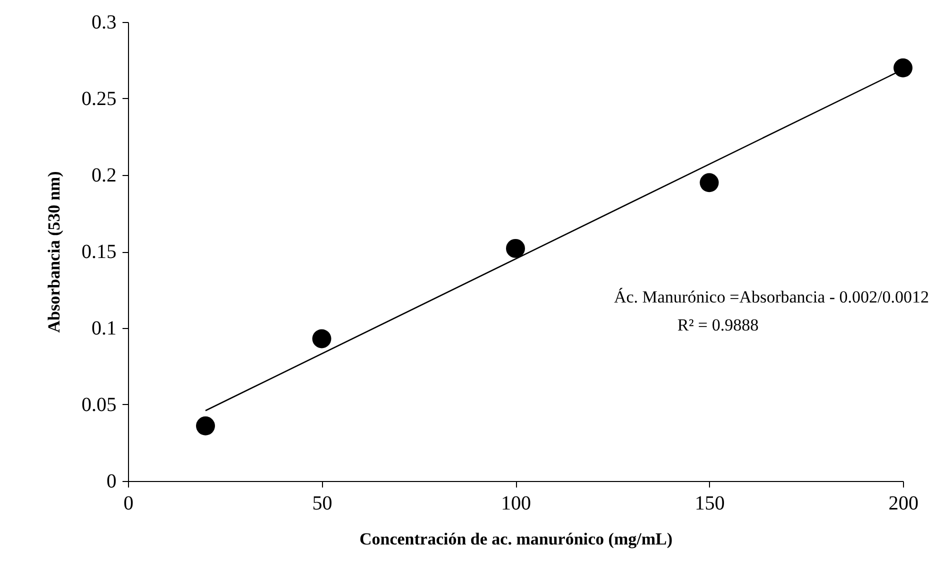  Describe the element at coordinates (99, 252) in the screenshot. I see `y-tick-label: 0.15` at that location.